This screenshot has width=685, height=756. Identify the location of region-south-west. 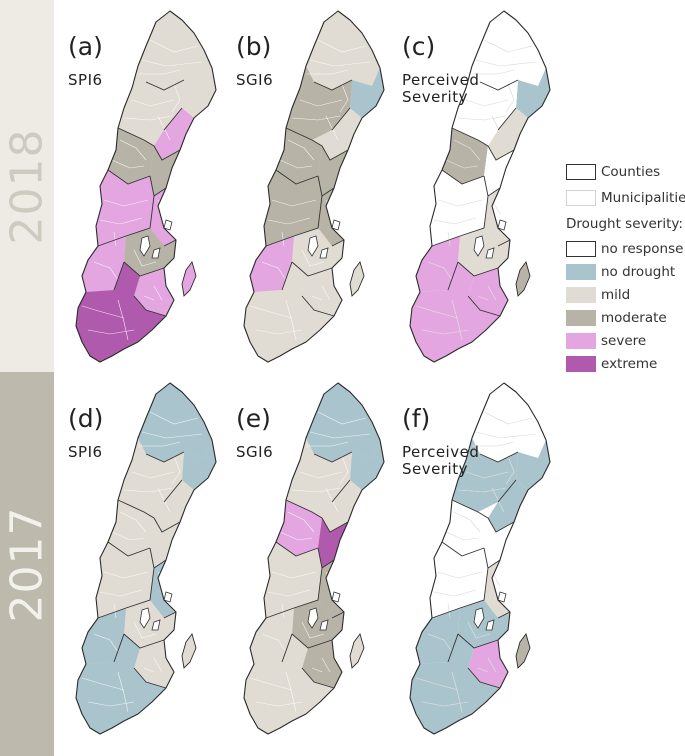
(438, 636).